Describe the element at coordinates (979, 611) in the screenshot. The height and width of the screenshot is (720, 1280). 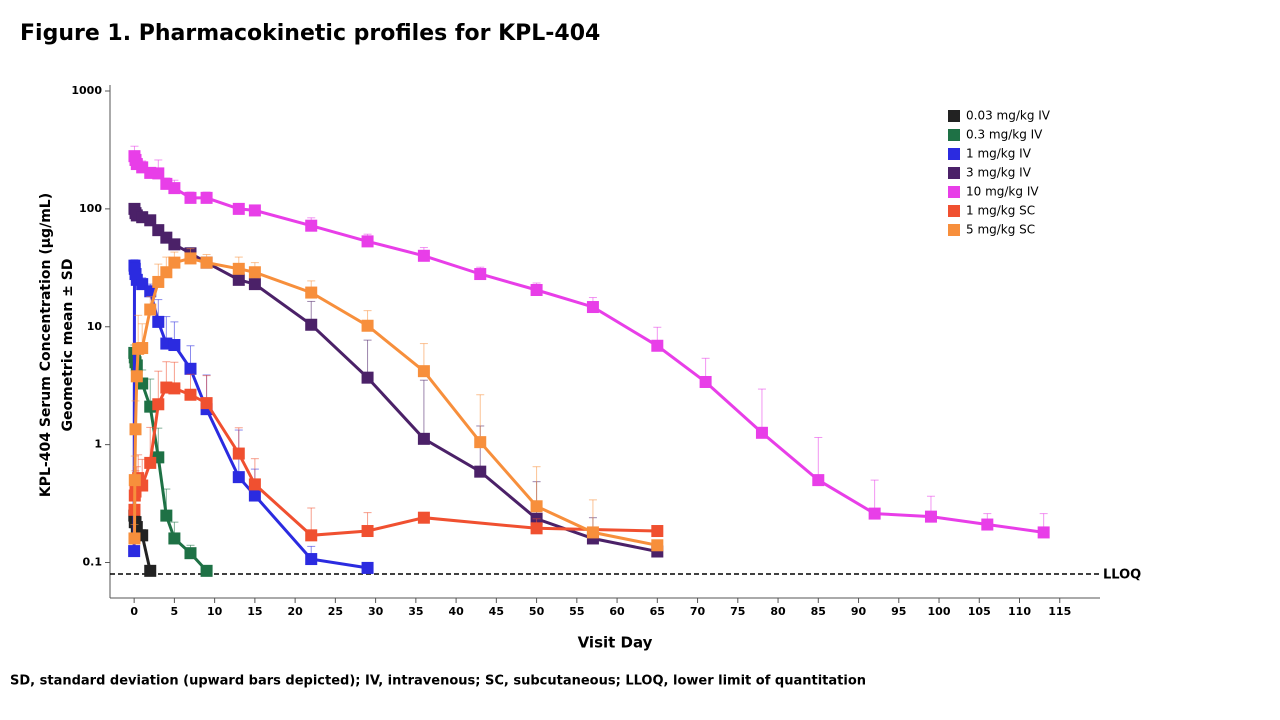
I see `x-tick-label: 105` at that location.